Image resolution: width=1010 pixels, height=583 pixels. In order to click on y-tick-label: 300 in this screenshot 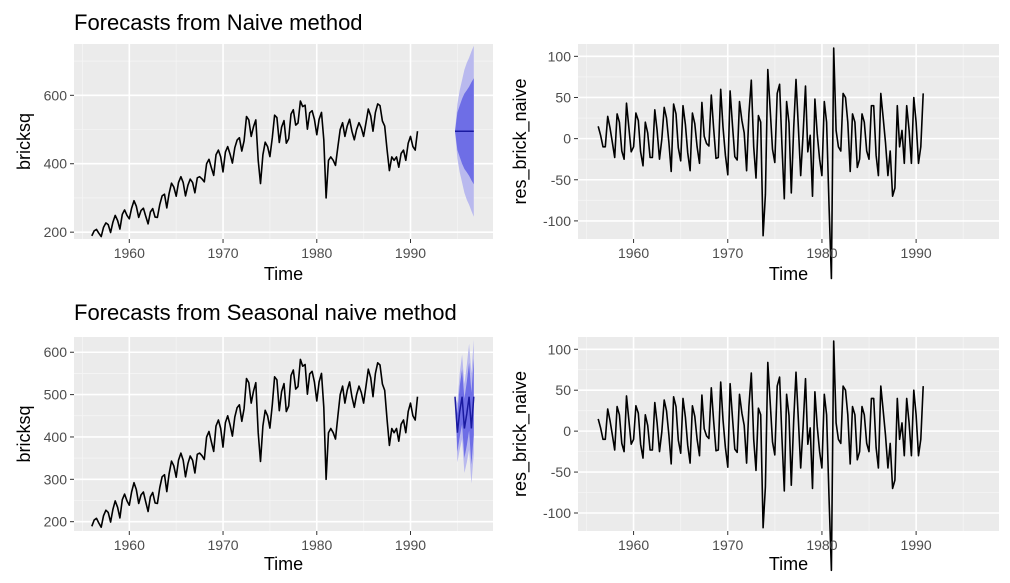, I will do `click(56, 479)`.